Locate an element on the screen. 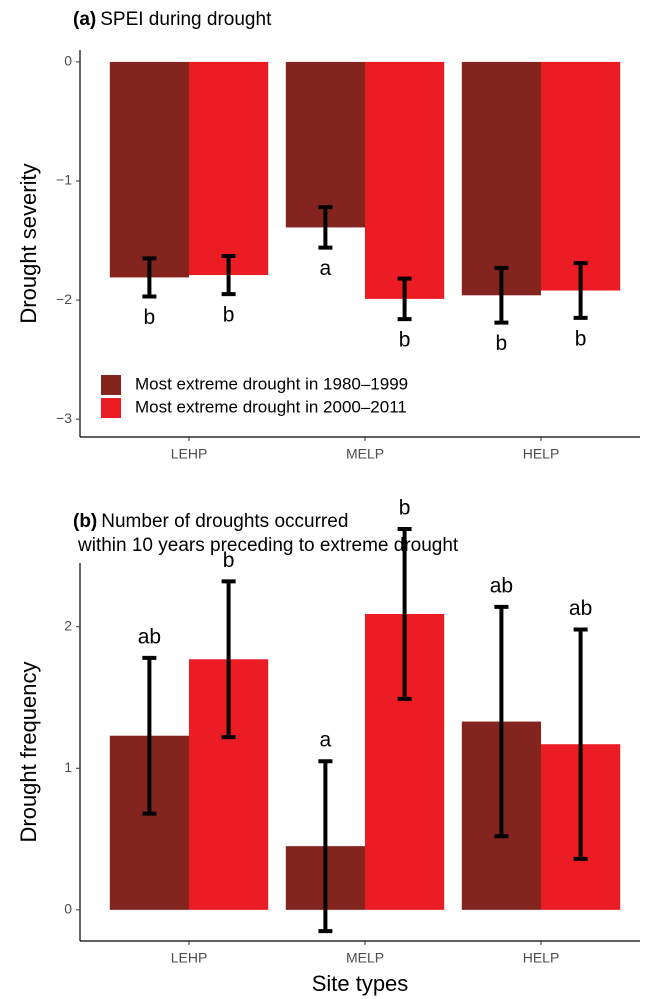 The width and height of the screenshot is (651, 999). y-tick-label: 2 is located at coordinates (68, 625).